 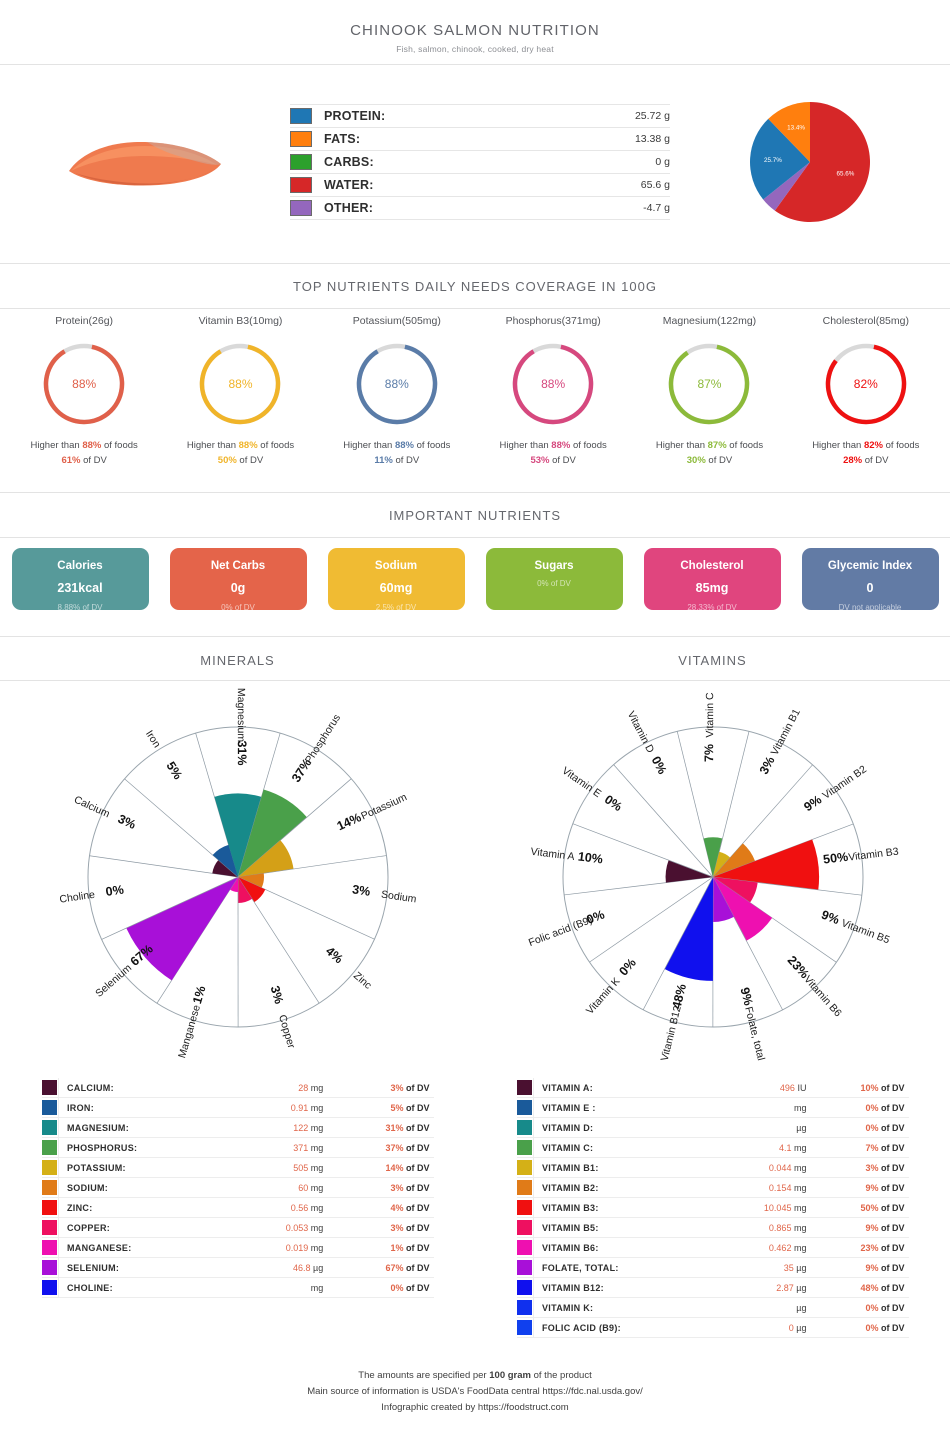 I want to click on row-nutrient-name: FOLATE, TOTAL:, so click(x=625, y=1268).